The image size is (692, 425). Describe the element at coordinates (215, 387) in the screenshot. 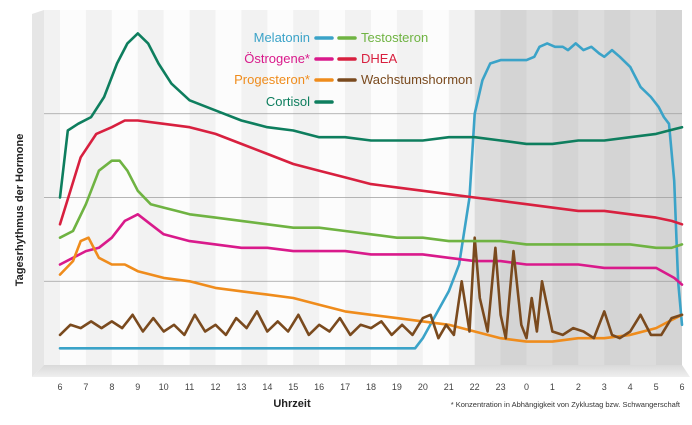

I see `x-tick-label: 12` at that location.